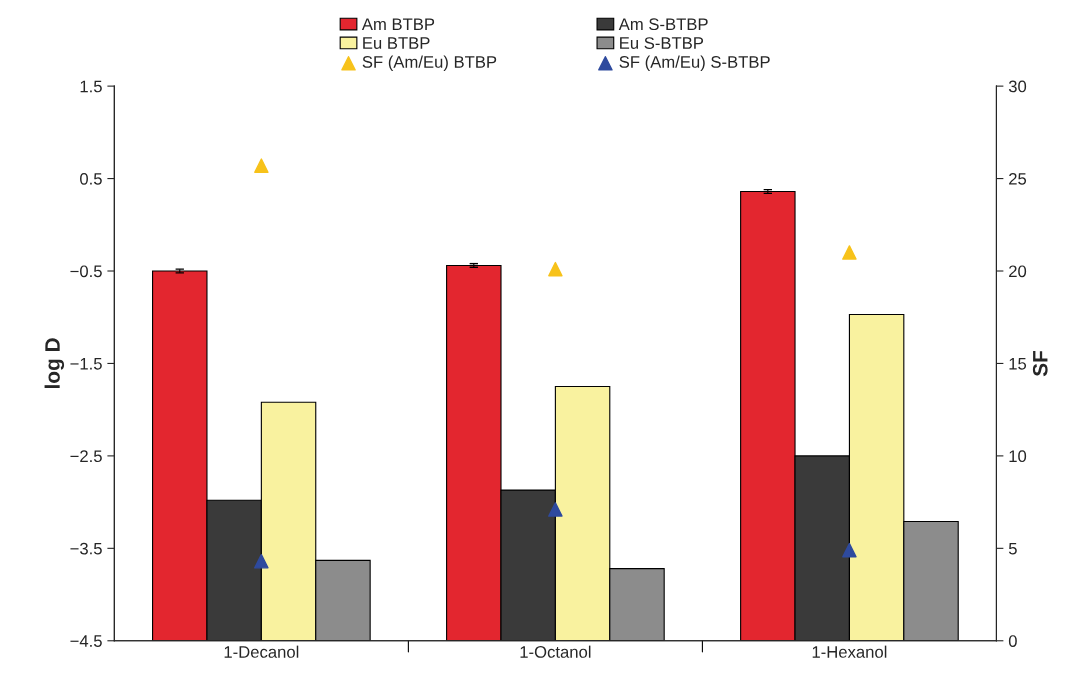 This screenshot has height=689, width=1089. What do you see at coordinates (86, 364) in the screenshot?
I see `y-tick-label: −1.5` at bounding box center [86, 364].